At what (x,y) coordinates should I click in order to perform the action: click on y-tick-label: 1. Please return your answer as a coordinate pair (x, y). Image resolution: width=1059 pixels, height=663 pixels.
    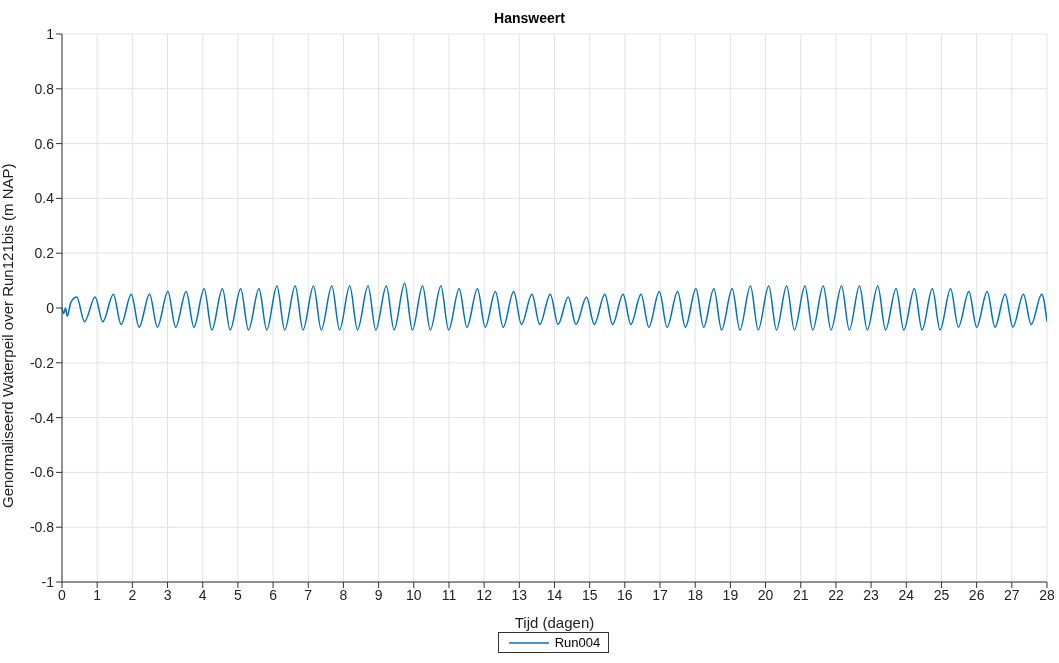
    Looking at the image, I should click on (50, 33).